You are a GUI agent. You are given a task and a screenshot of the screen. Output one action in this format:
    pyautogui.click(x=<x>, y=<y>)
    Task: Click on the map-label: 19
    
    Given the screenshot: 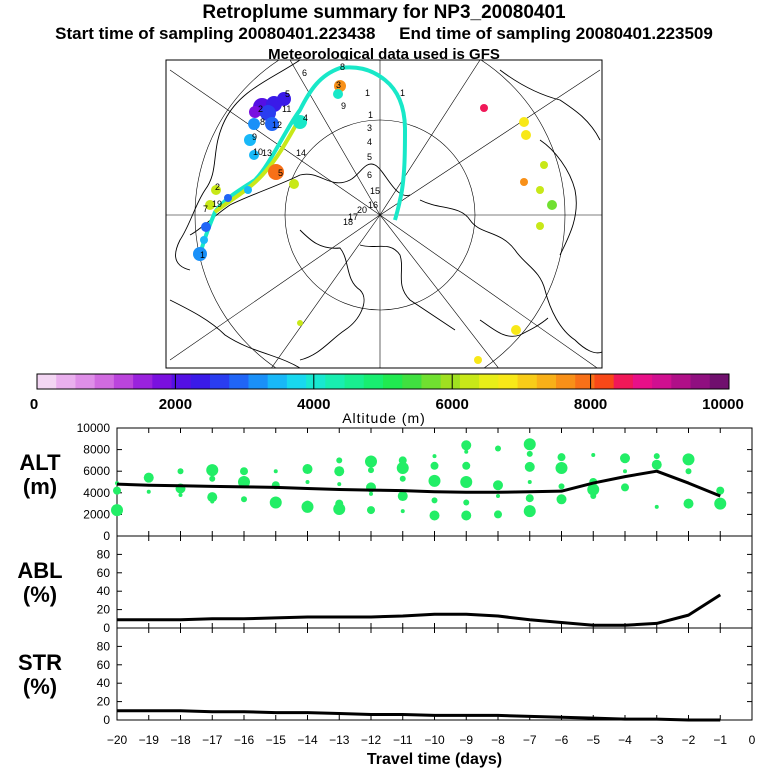 What is the action you would take?
    pyautogui.click(x=217, y=204)
    